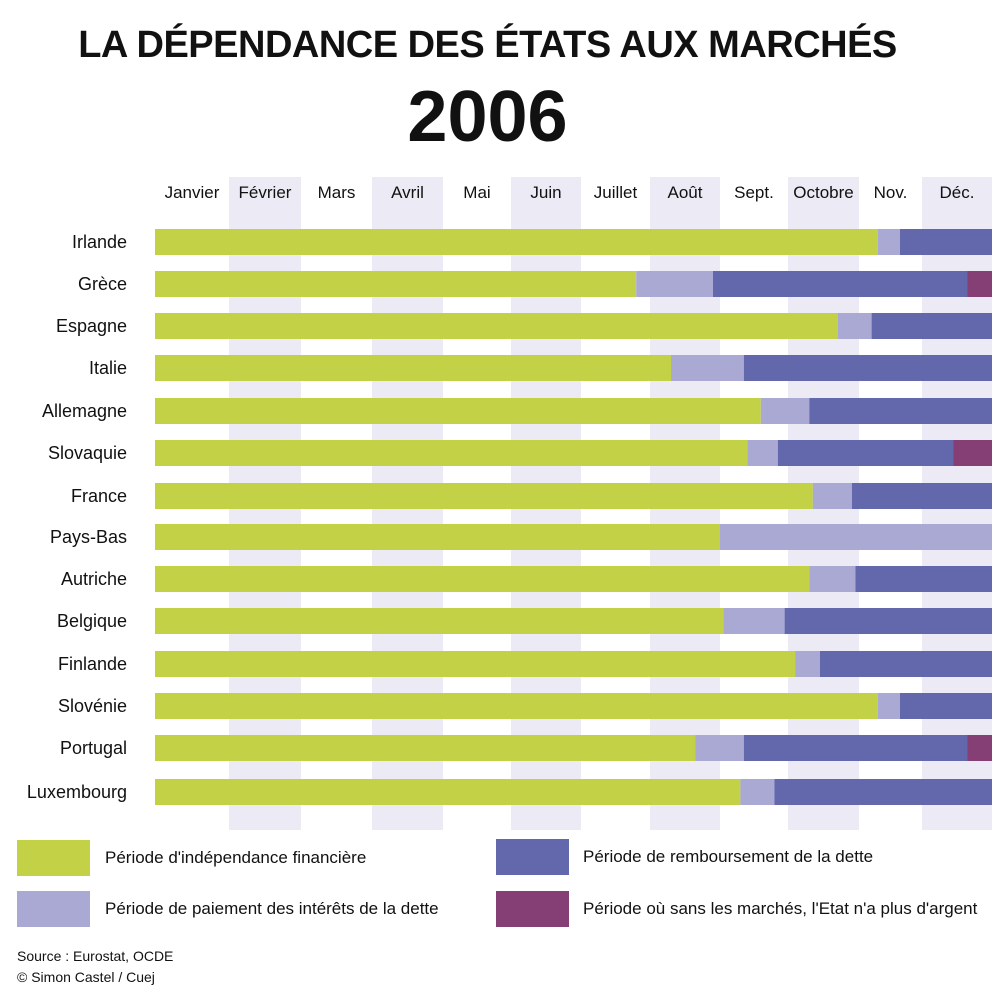  What do you see at coordinates (86, 977) in the screenshot?
I see `credit-text: © Simon Castel / Cuej` at bounding box center [86, 977].